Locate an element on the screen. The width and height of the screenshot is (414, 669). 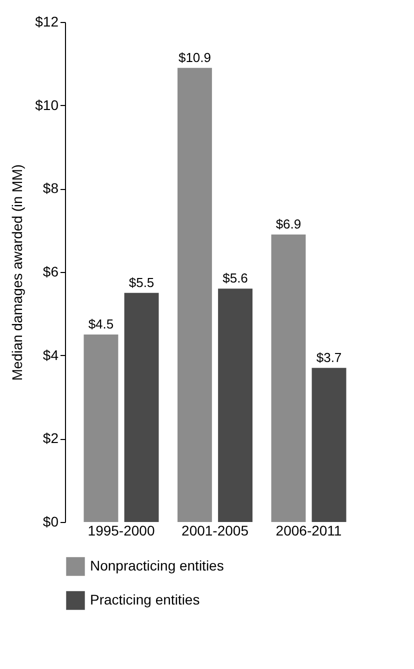
y-tick-label: $8 is located at coordinates (50, 188).